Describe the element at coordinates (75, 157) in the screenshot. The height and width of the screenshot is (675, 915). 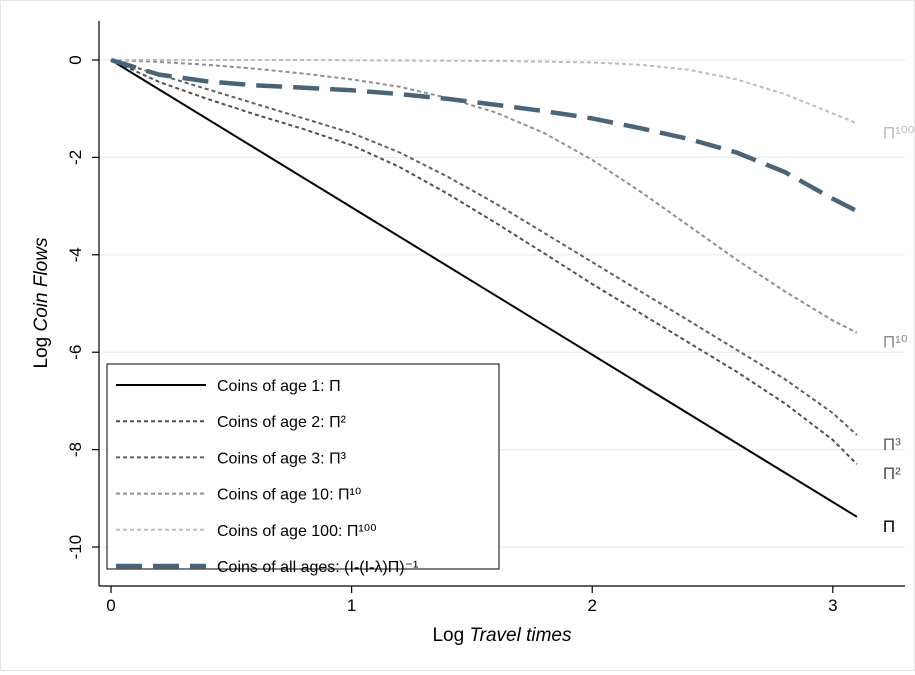
I see `y-tick-label: -2` at that location.